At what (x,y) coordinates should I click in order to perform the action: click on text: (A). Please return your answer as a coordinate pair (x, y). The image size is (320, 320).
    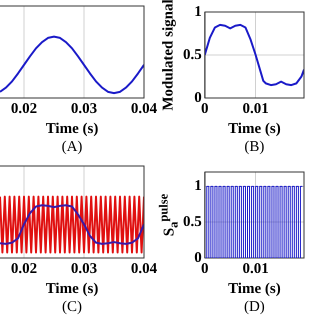
    Looking at the image, I should click on (72, 147).